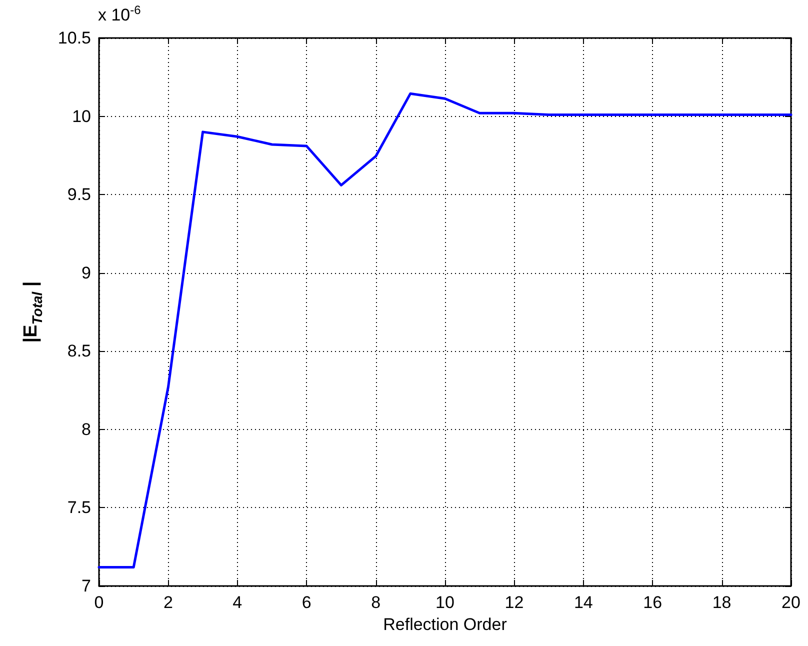 This screenshot has width=808, height=646. What do you see at coordinates (168, 602) in the screenshot?
I see `x-tick-label: 2` at bounding box center [168, 602].